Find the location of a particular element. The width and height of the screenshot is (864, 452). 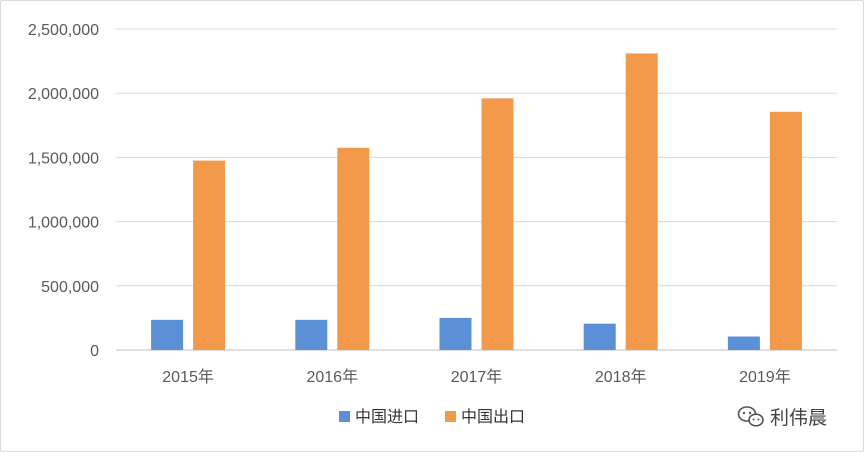

x-axis: 2015年 2016年 2017年 2018年 2019年 is located at coordinates (476, 377).